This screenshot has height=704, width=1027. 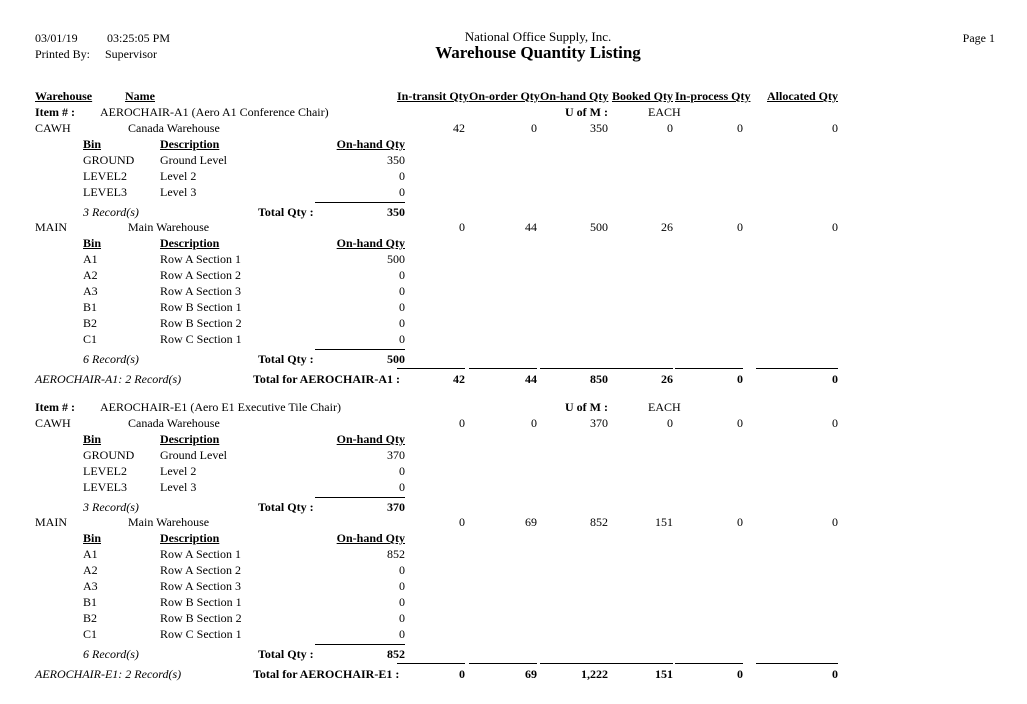 I want to click on warehouse-on-order-qty: 69, so click(x=531, y=522).